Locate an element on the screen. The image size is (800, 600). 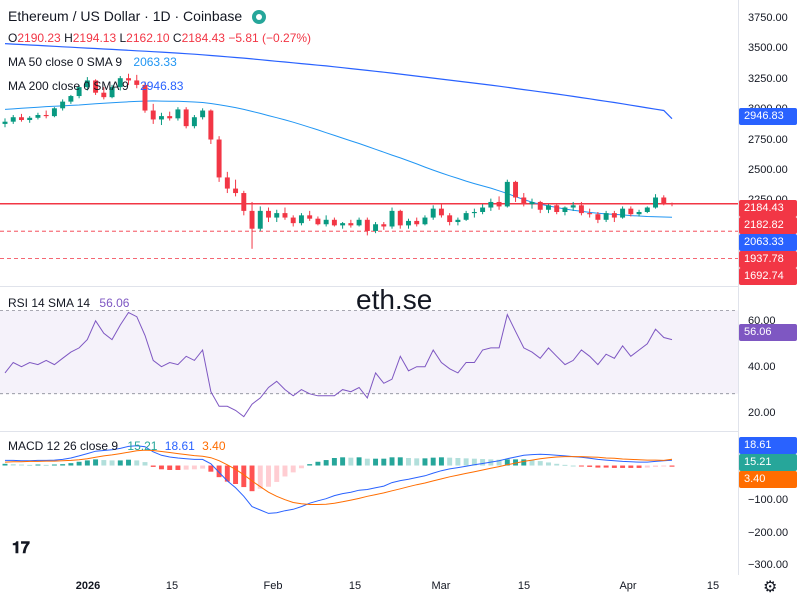
close-value: 2184.43 is located at coordinates (203, 38).